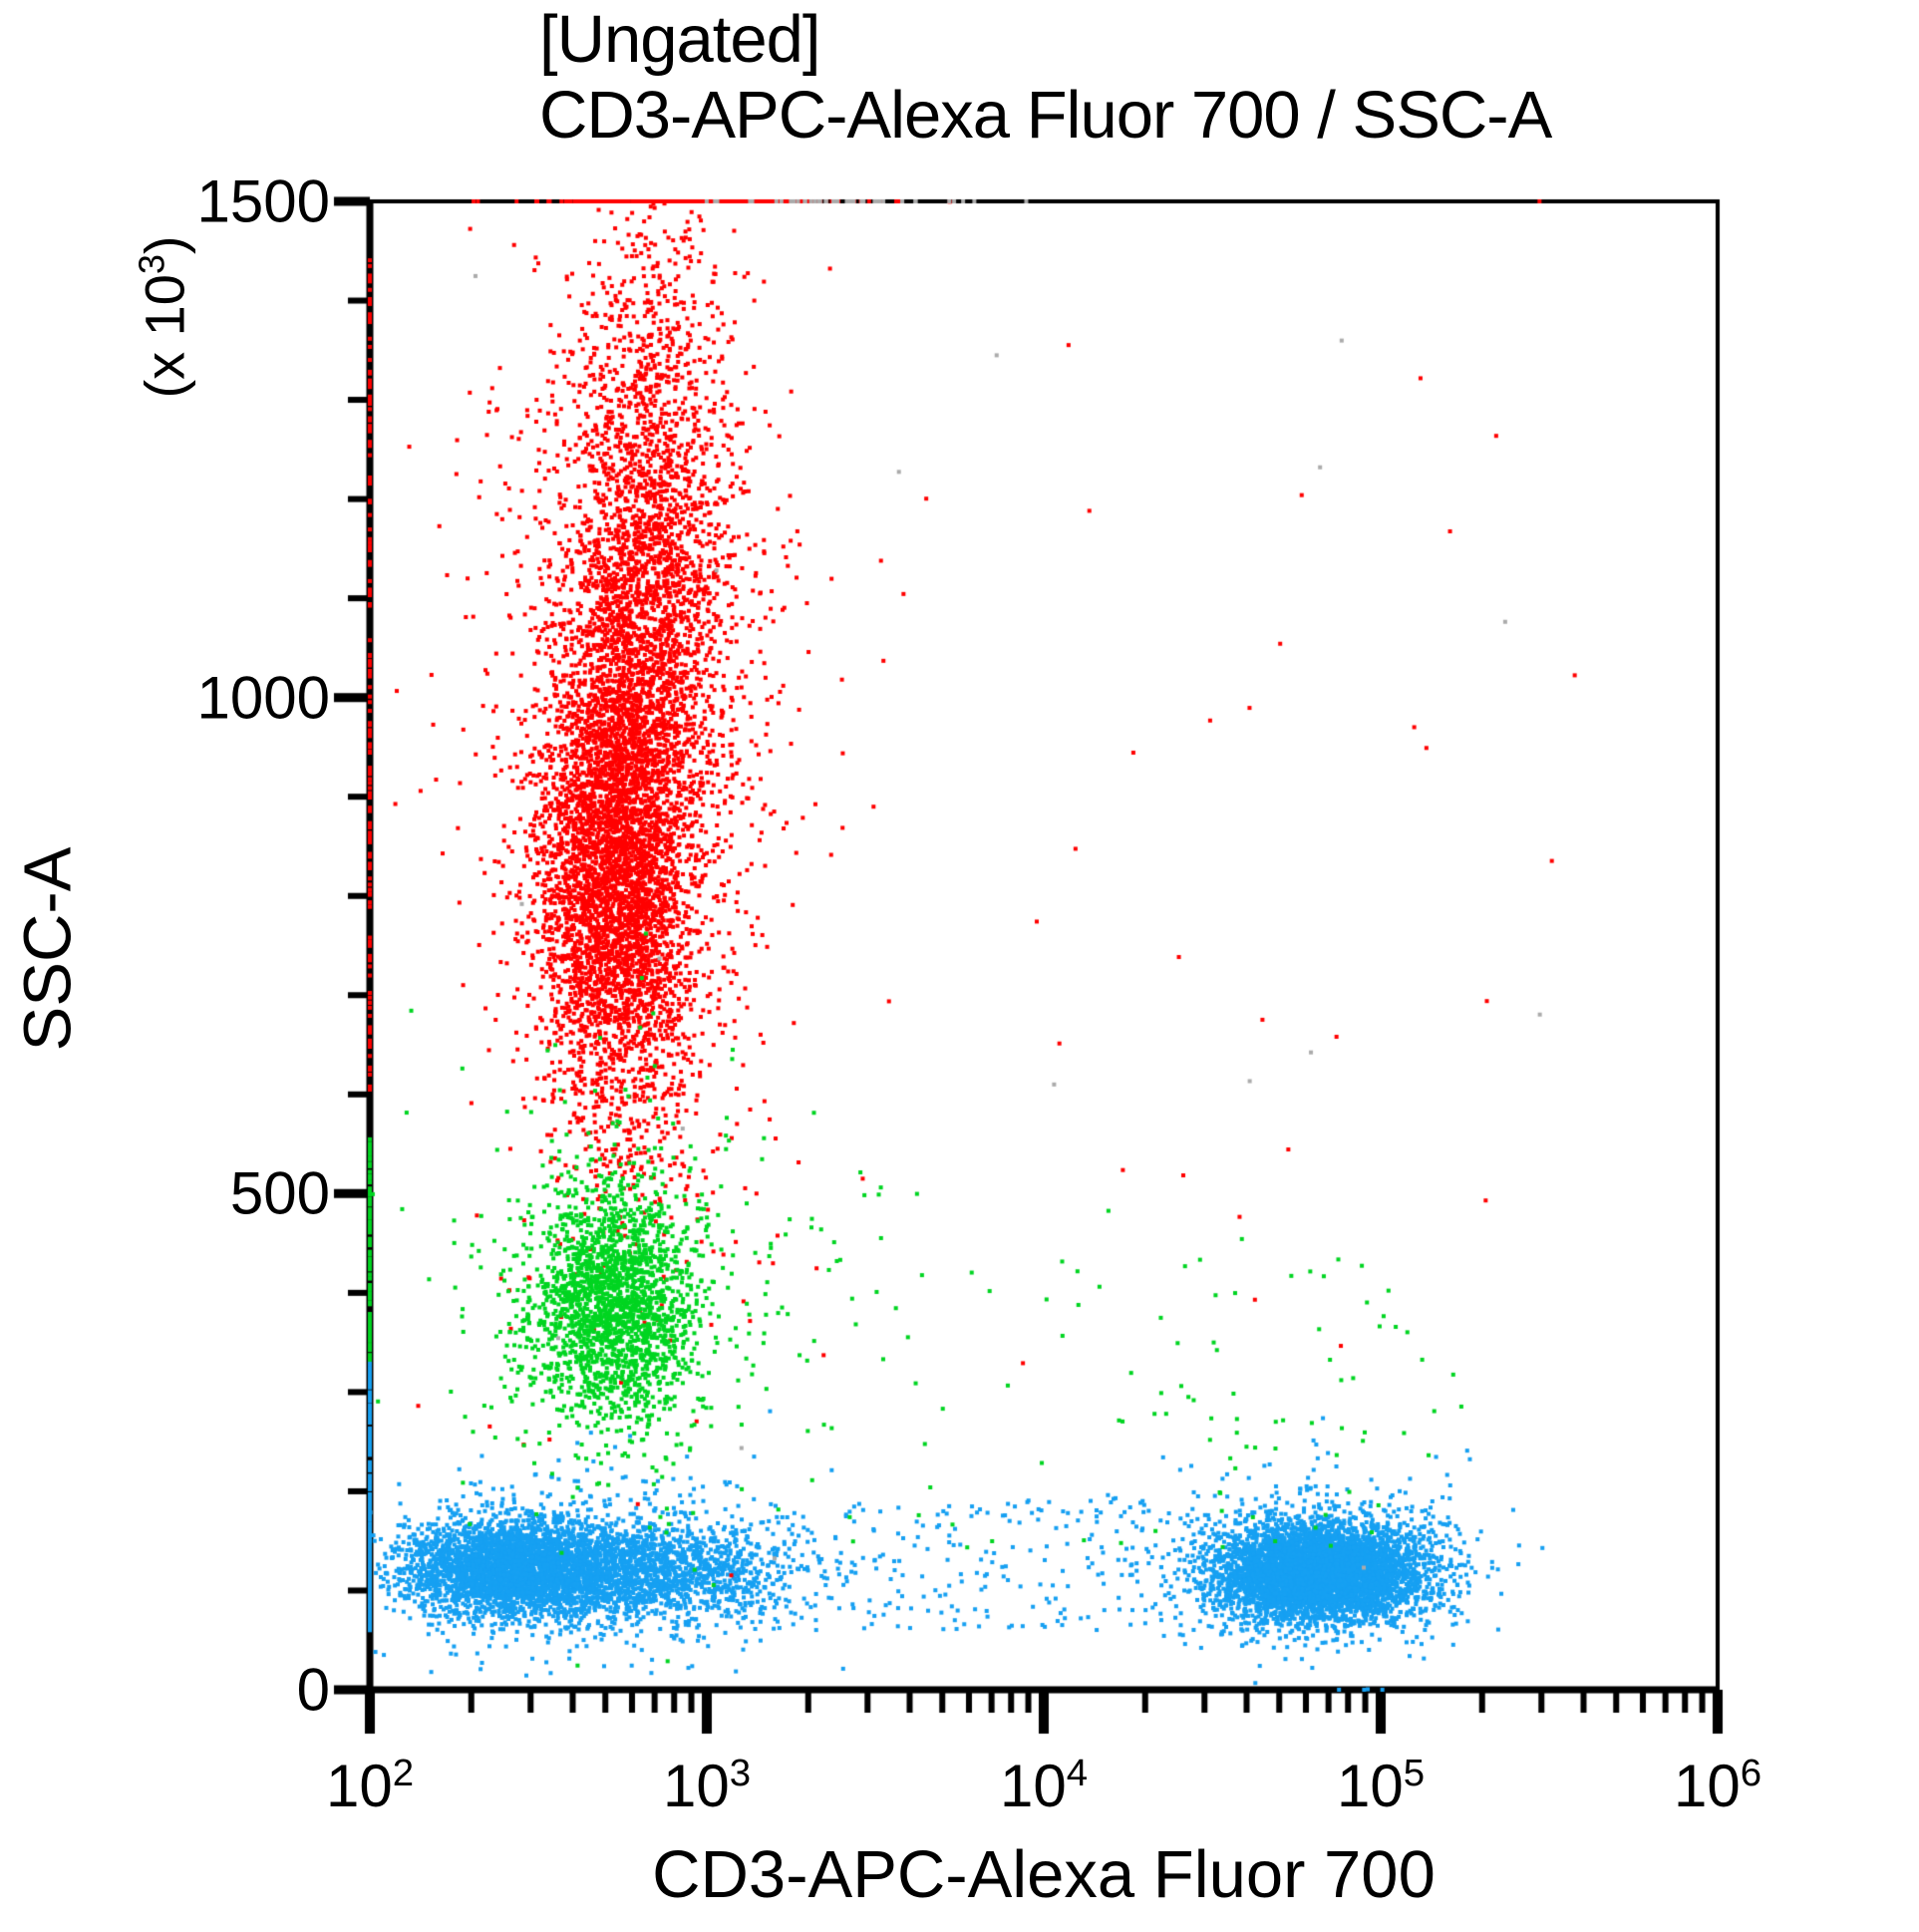 The image size is (1919, 1932). I want to click on x-tick-exponent: 4, so click(1077, 1772).